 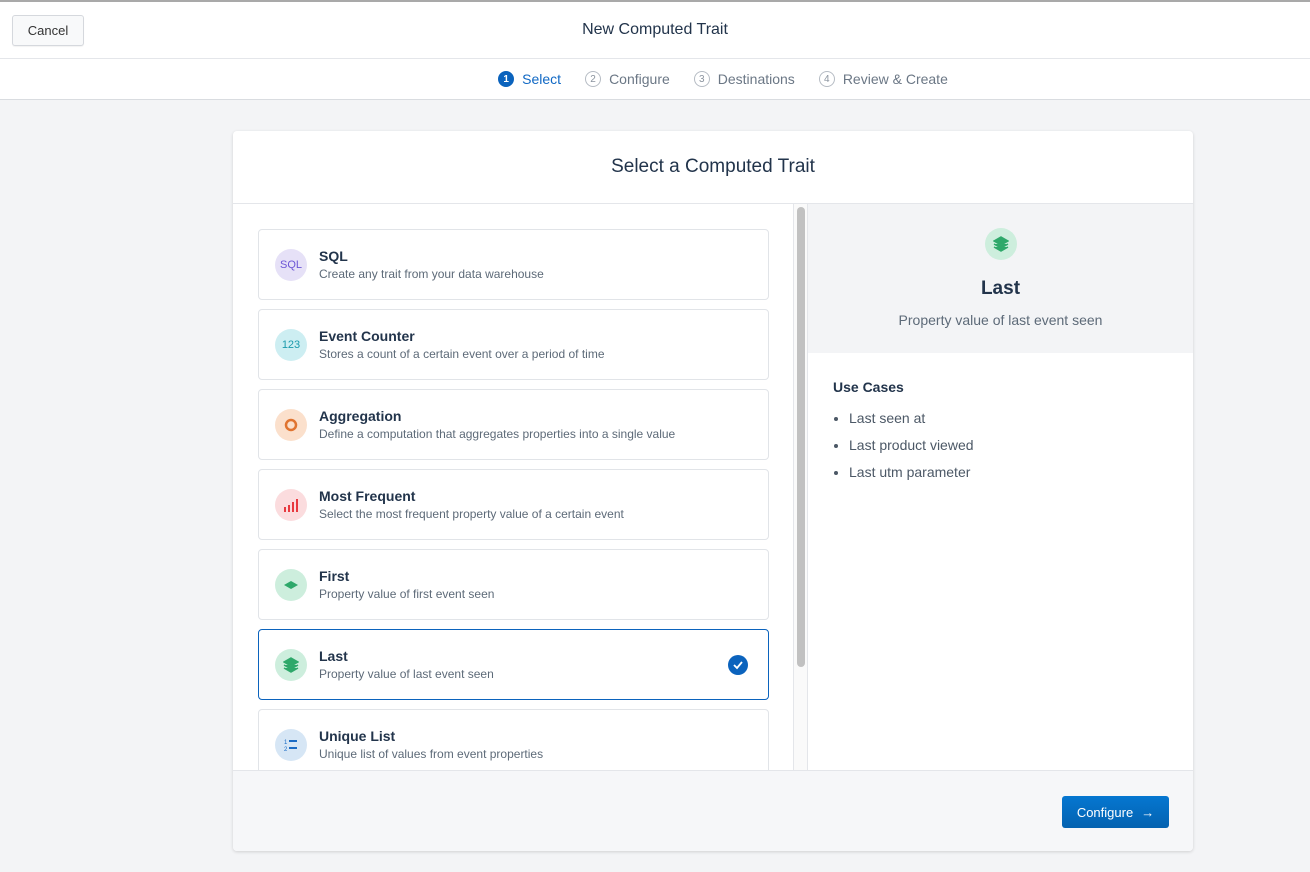 What do you see at coordinates (801, 437) in the screenshot?
I see `scrollbar-thumb` at bounding box center [801, 437].